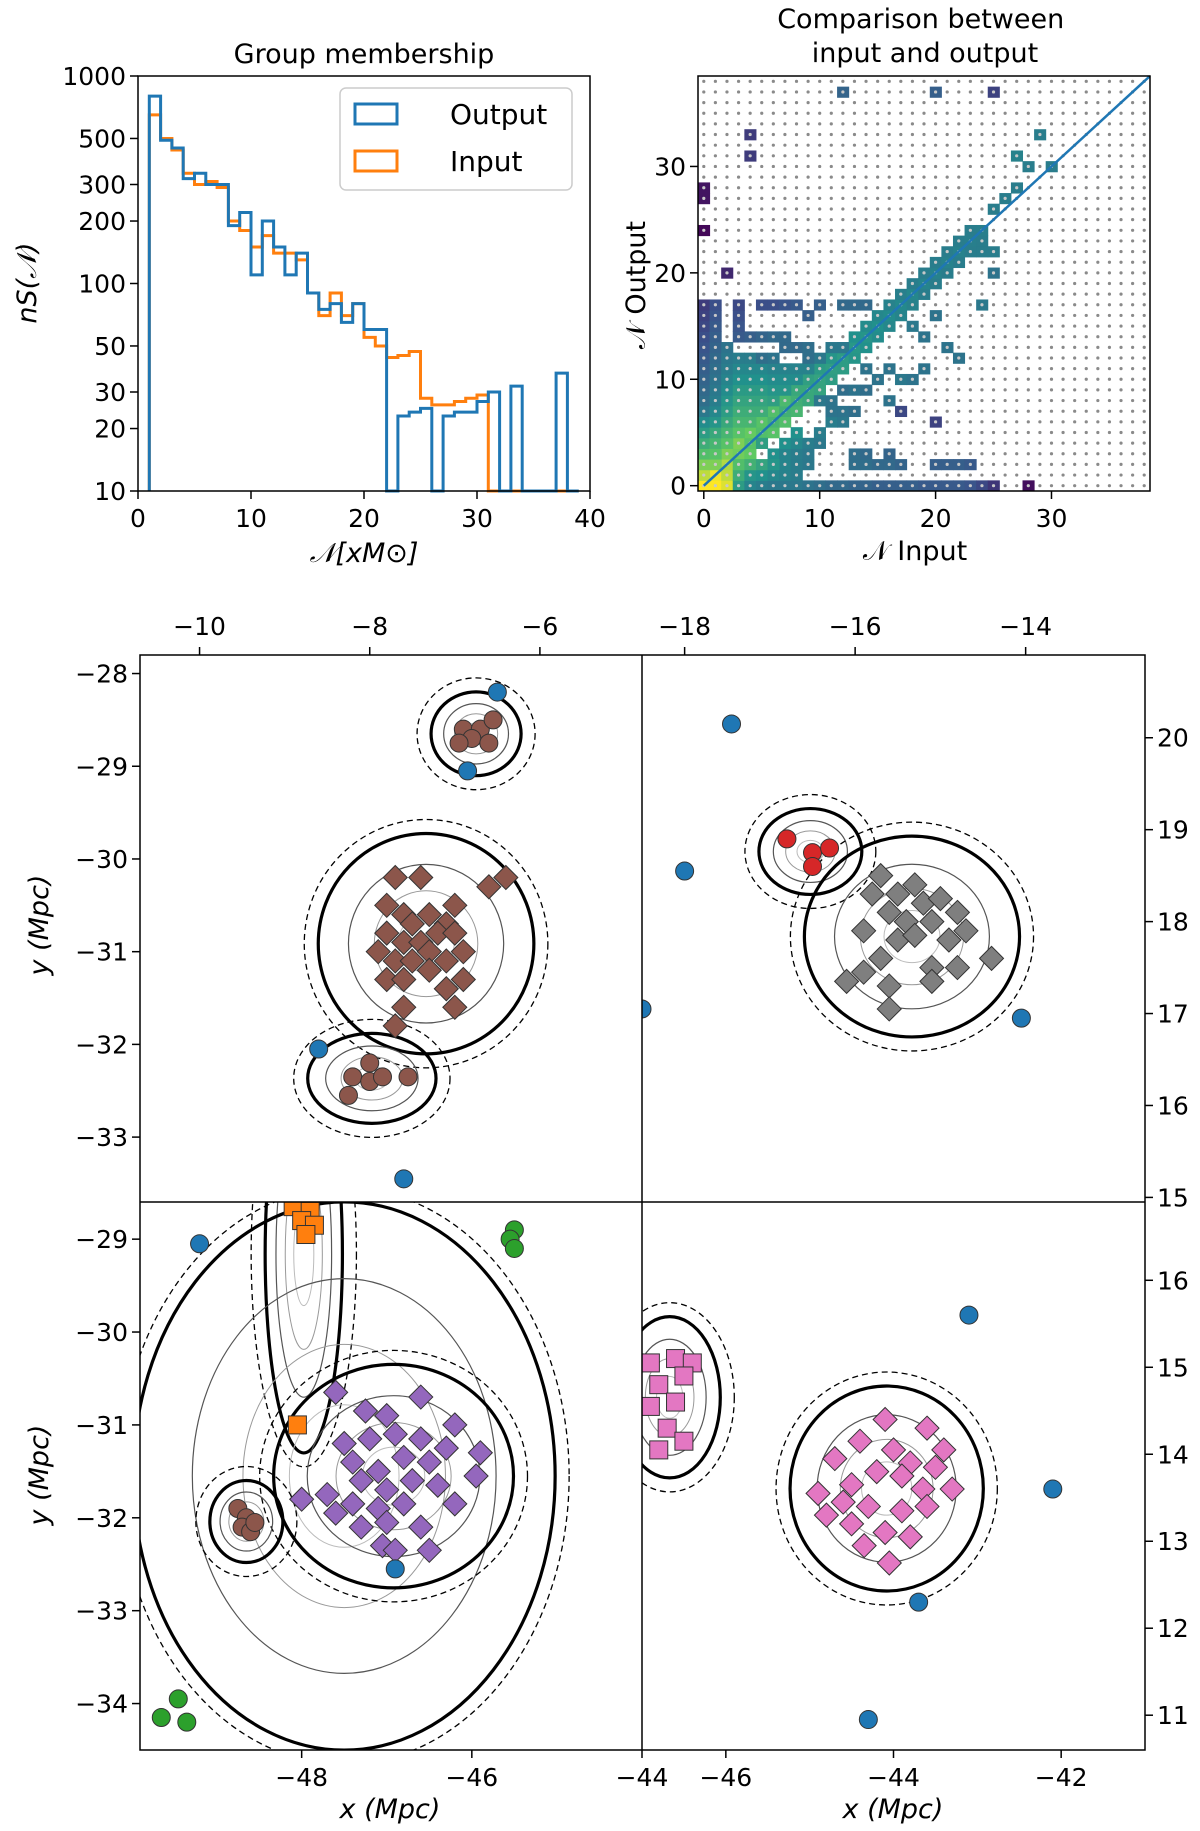 Image resolution: width=1200 pixels, height=1831 pixels. What do you see at coordinates (1173, 1715) in the screenshot?
I see `scatter-y-tick-label: 11` at bounding box center [1173, 1715].